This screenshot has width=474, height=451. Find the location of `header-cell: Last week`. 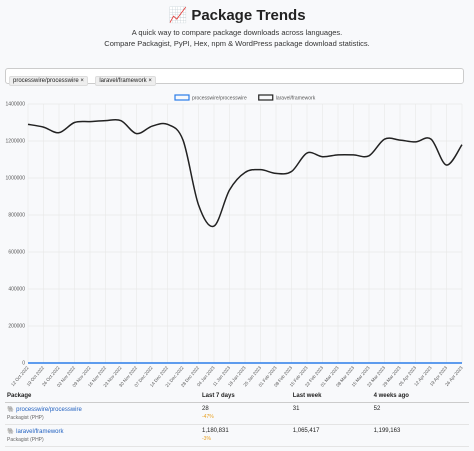

header-cell: Last week is located at coordinates (331, 396).